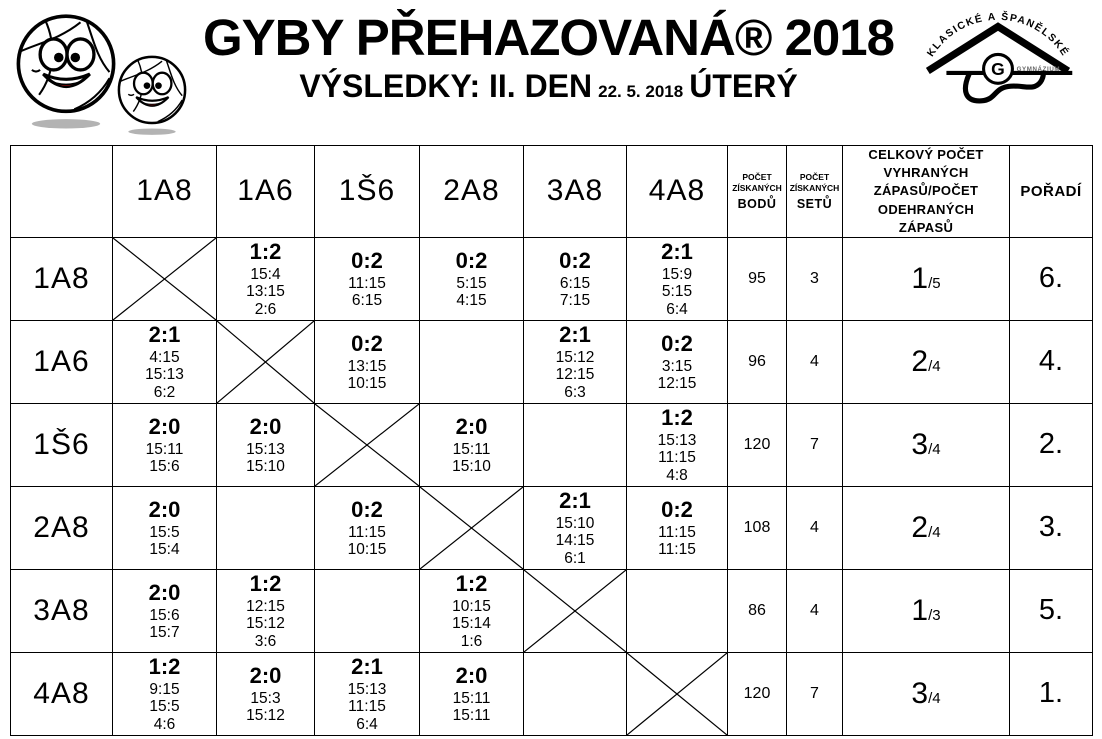 Image resolution: width=1102 pixels, height=739 pixels. What do you see at coordinates (677, 527) in the screenshot?
I see `match-cell: 0:2 11:15 11:15` at bounding box center [677, 527].